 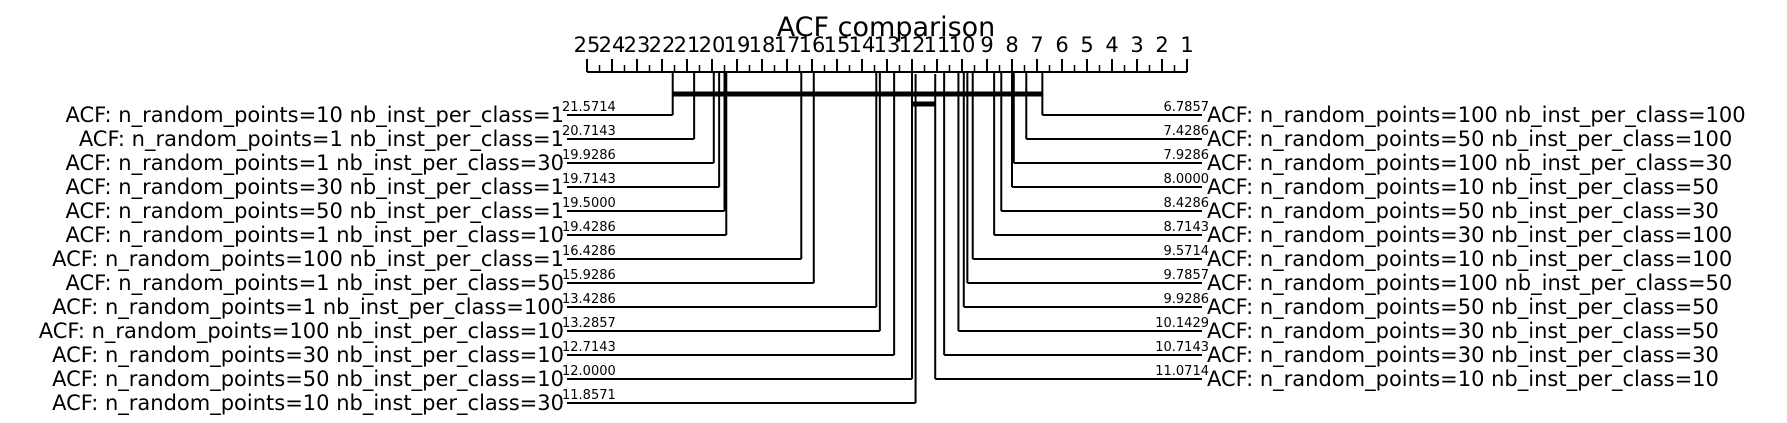 What do you see at coordinates (937, 45) in the screenshot?
I see `axis-tick-label: 11` at bounding box center [937, 45].